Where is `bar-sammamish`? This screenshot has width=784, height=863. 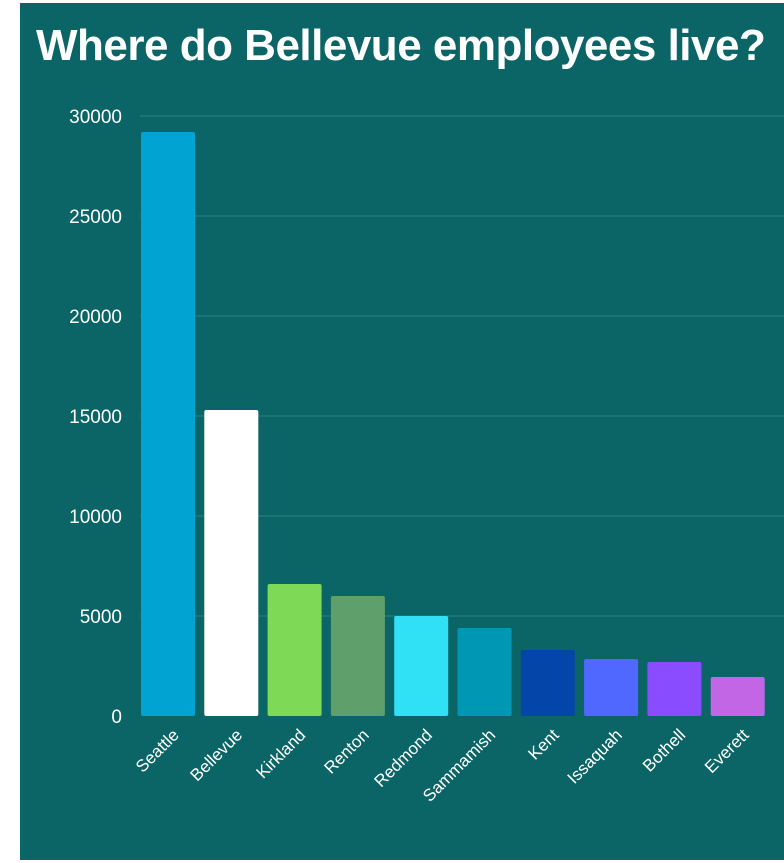
bar-sammamish is located at coordinates (484, 672).